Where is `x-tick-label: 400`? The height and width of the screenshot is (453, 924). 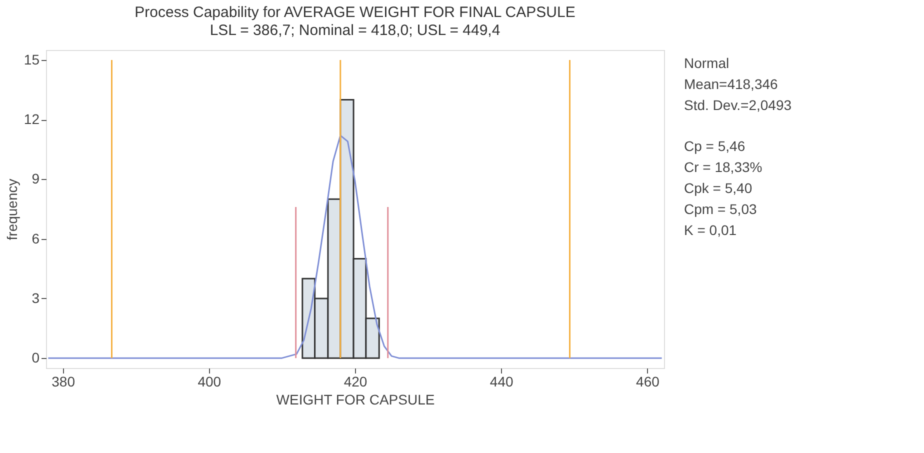
x-tick-label: 400 is located at coordinates (210, 382).